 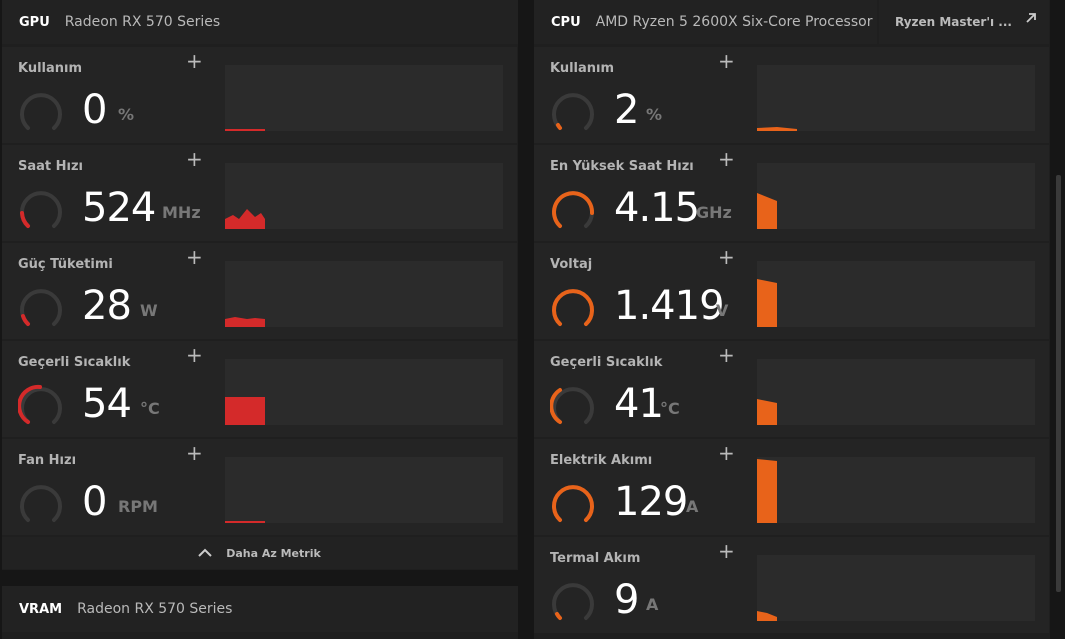 I want to click on metric-unit: GHz, so click(x=714, y=212).